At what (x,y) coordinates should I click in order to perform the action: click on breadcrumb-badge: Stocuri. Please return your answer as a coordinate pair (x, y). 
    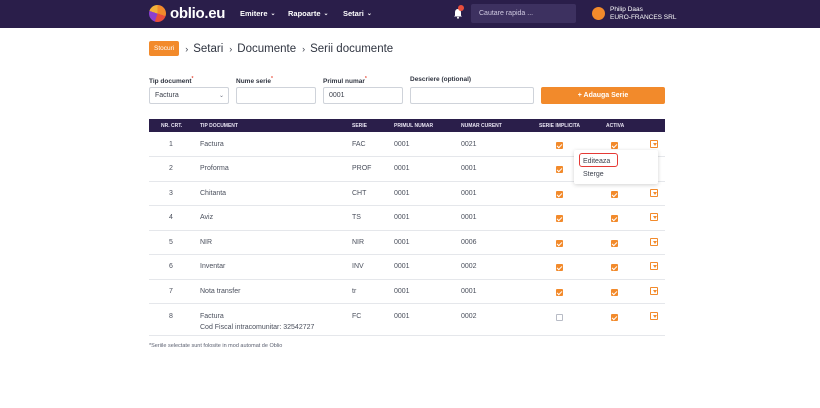
    Looking at the image, I should click on (164, 48).